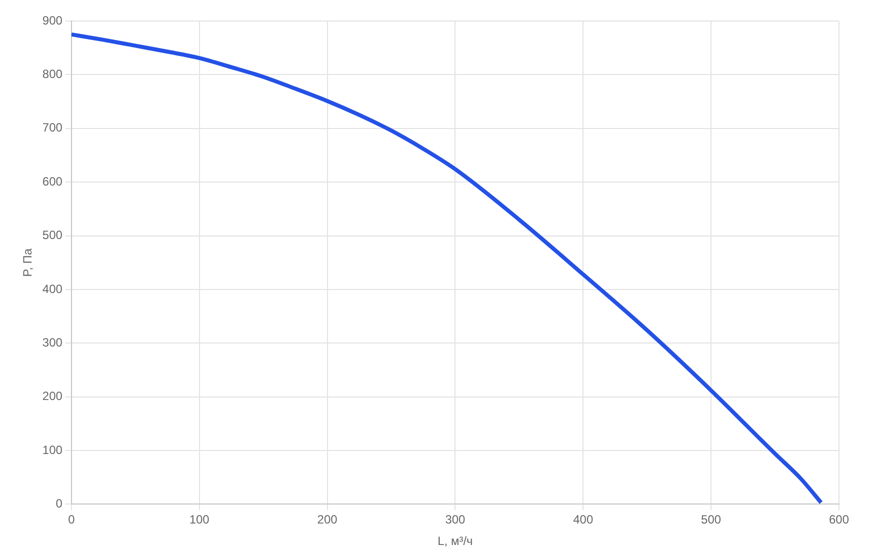 Image resolution: width=876 pixels, height=558 pixels. Describe the element at coordinates (455, 541) in the screenshot. I see `x-axis-title: L, м³/ч` at that location.